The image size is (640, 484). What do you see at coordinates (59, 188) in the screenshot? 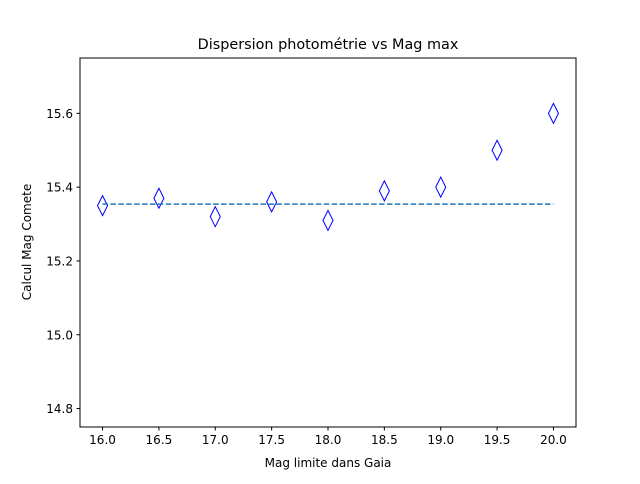
I see `y-tick-label: 15.4` at bounding box center [59, 188].